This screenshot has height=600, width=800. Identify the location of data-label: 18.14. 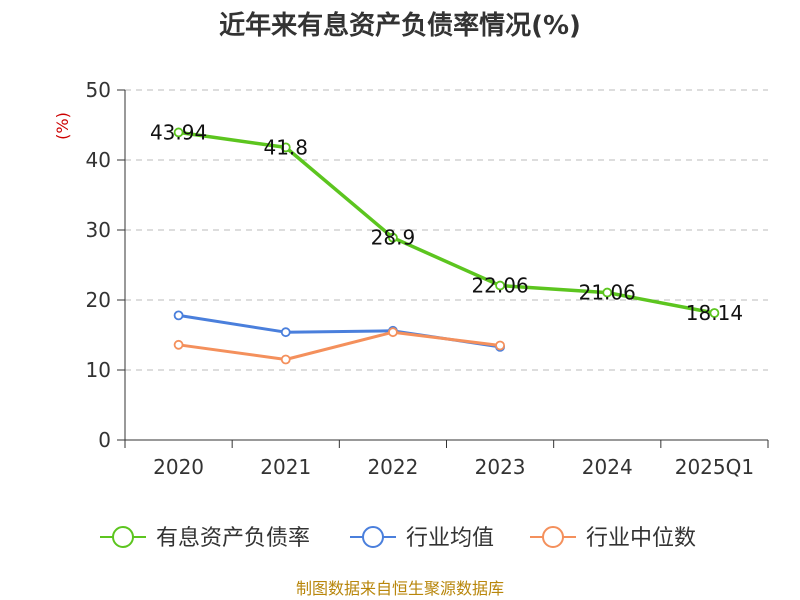
(714, 313).